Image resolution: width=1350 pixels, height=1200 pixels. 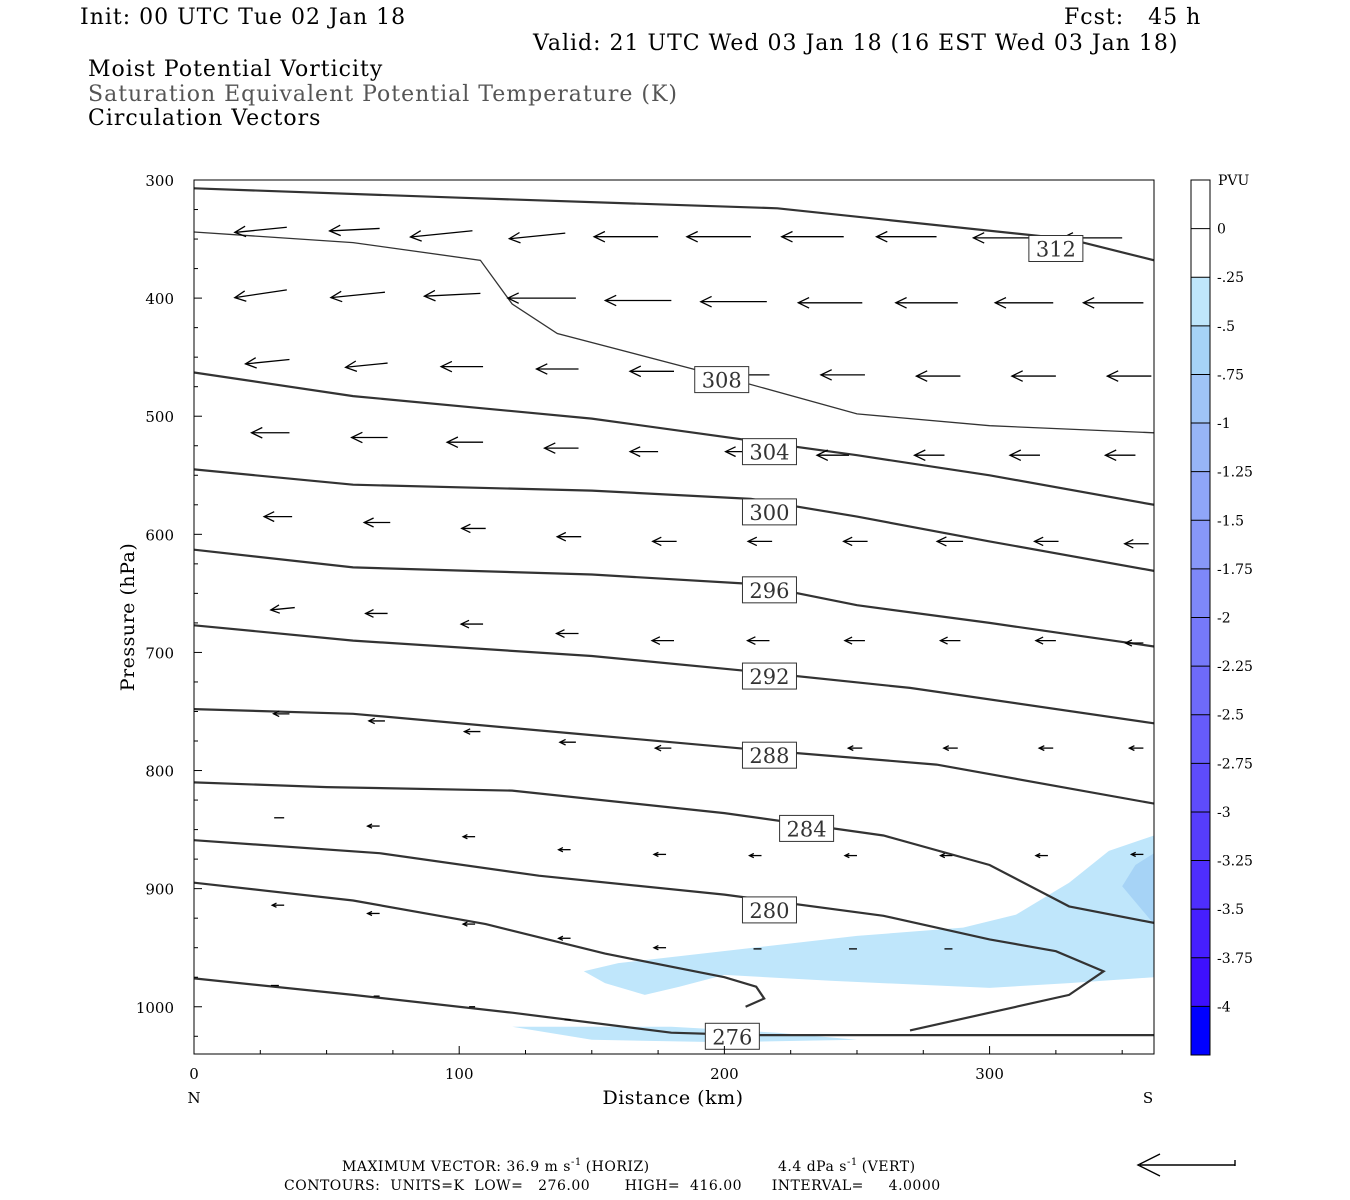 I want to click on colorbar-label: -1.25, so click(x=1235, y=473).